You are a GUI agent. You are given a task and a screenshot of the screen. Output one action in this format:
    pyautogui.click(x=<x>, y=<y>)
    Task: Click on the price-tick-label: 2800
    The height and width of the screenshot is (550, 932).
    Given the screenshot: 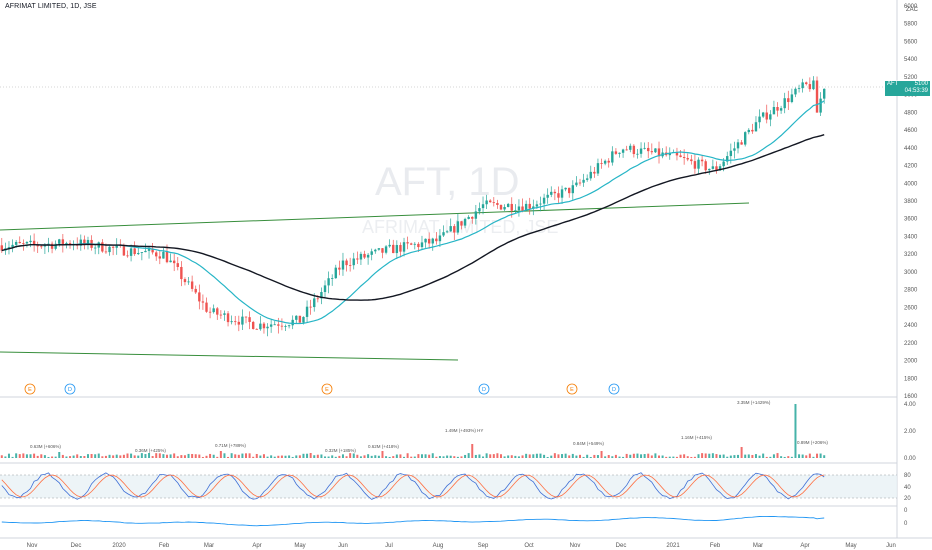 What is the action you would take?
    pyautogui.click(x=911, y=291)
    